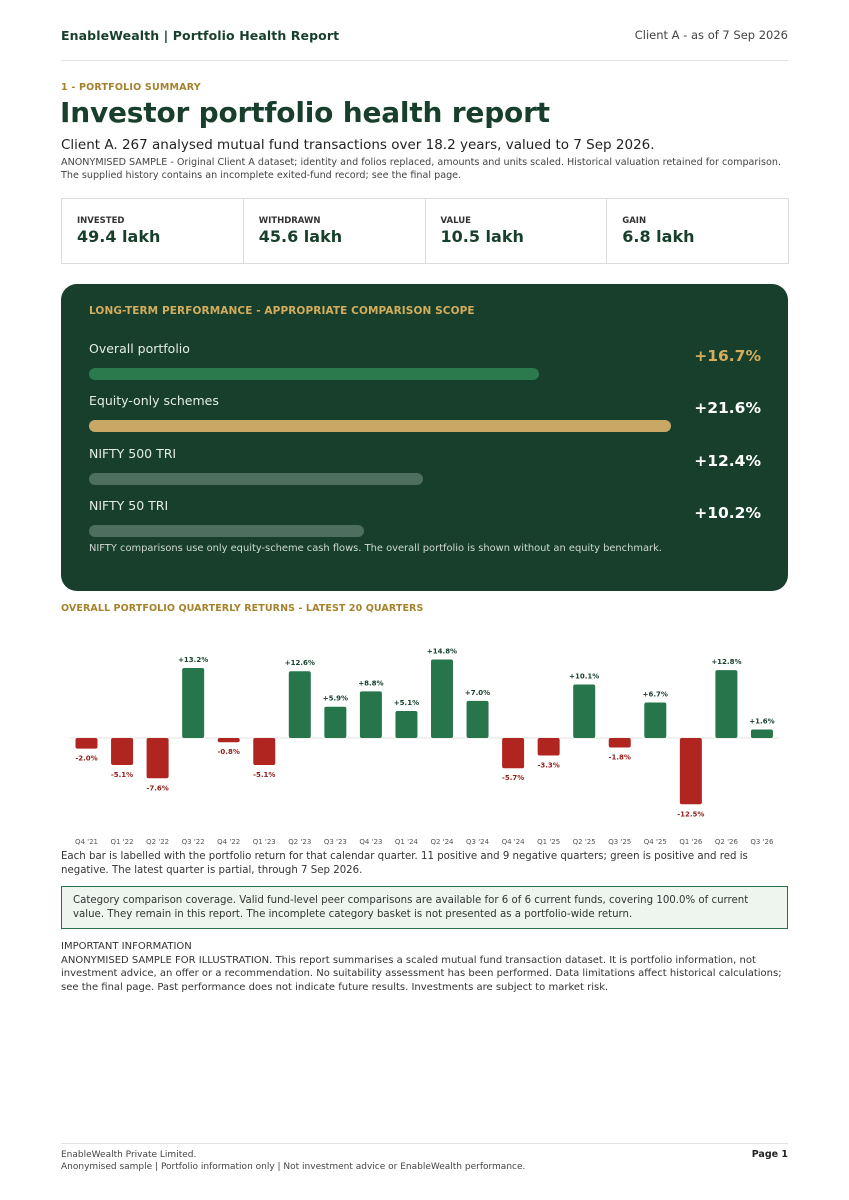 The image size is (849, 1200). What do you see at coordinates (335, 842) in the screenshot?
I see `x-tick-label: Q3 '23` at bounding box center [335, 842].